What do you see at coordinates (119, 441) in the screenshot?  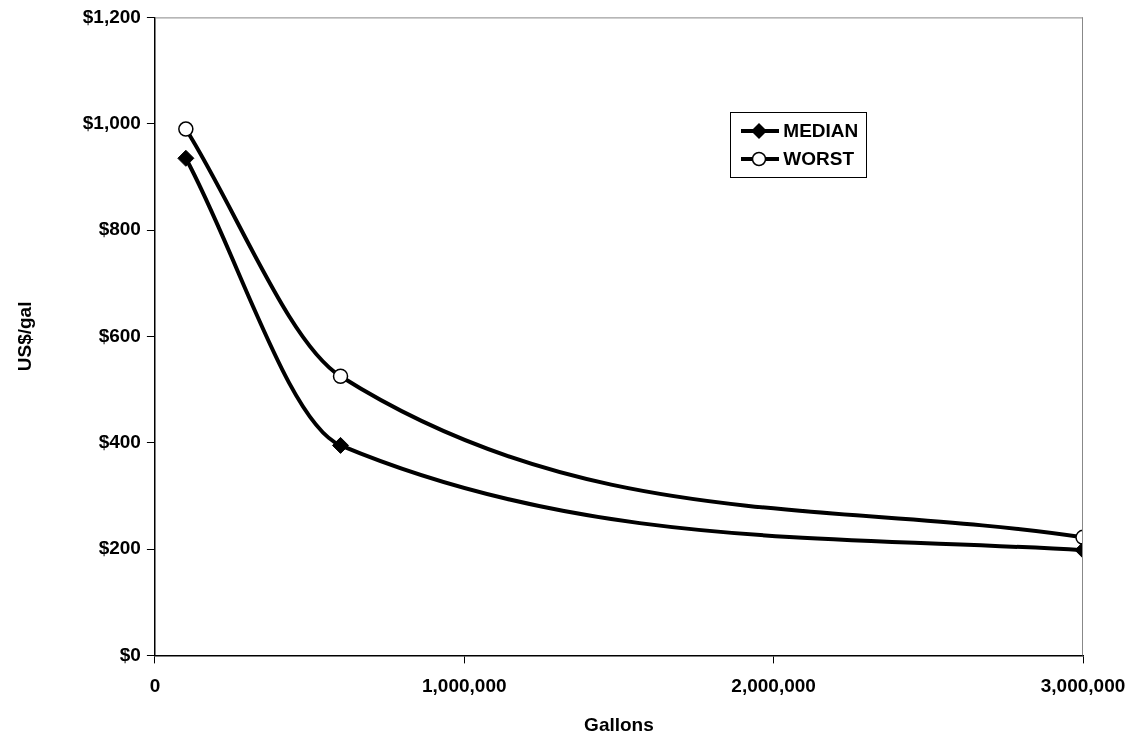 I see `y-tick-label: $400` at bounding box center [119, 441].